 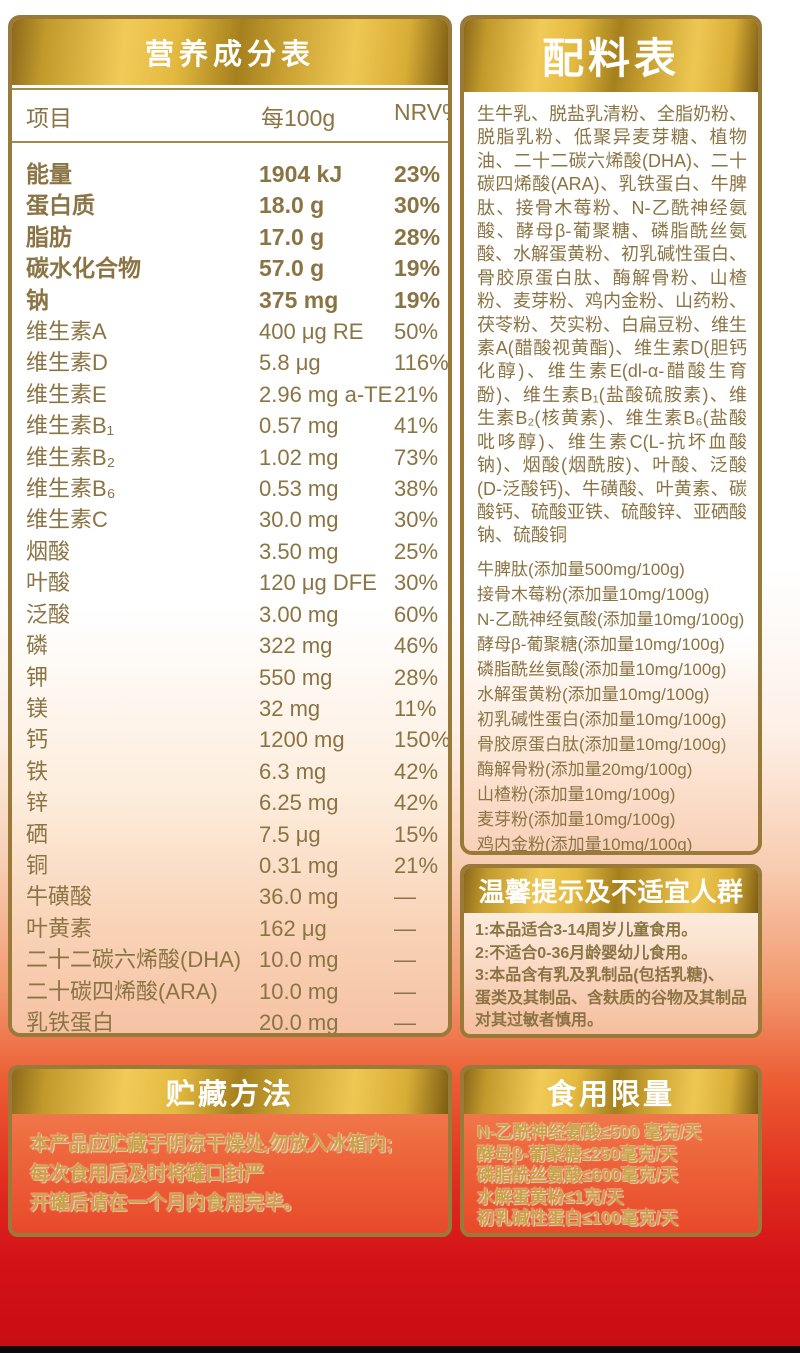 What do you see at coordinates (59, 928) in the screenshot?
I see `nutrition-cell-item: 叶黄素` at bounding box center [59, 928].